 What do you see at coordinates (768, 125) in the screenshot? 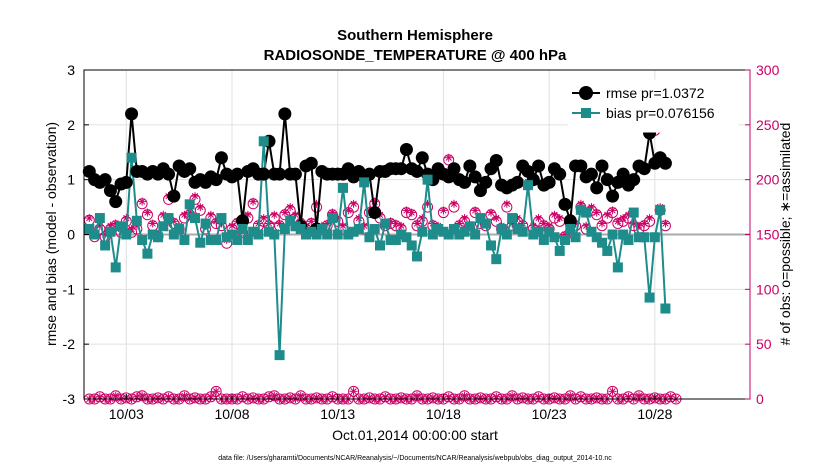
I see `right-tick-label: 250` at bounding box center [768, 125].